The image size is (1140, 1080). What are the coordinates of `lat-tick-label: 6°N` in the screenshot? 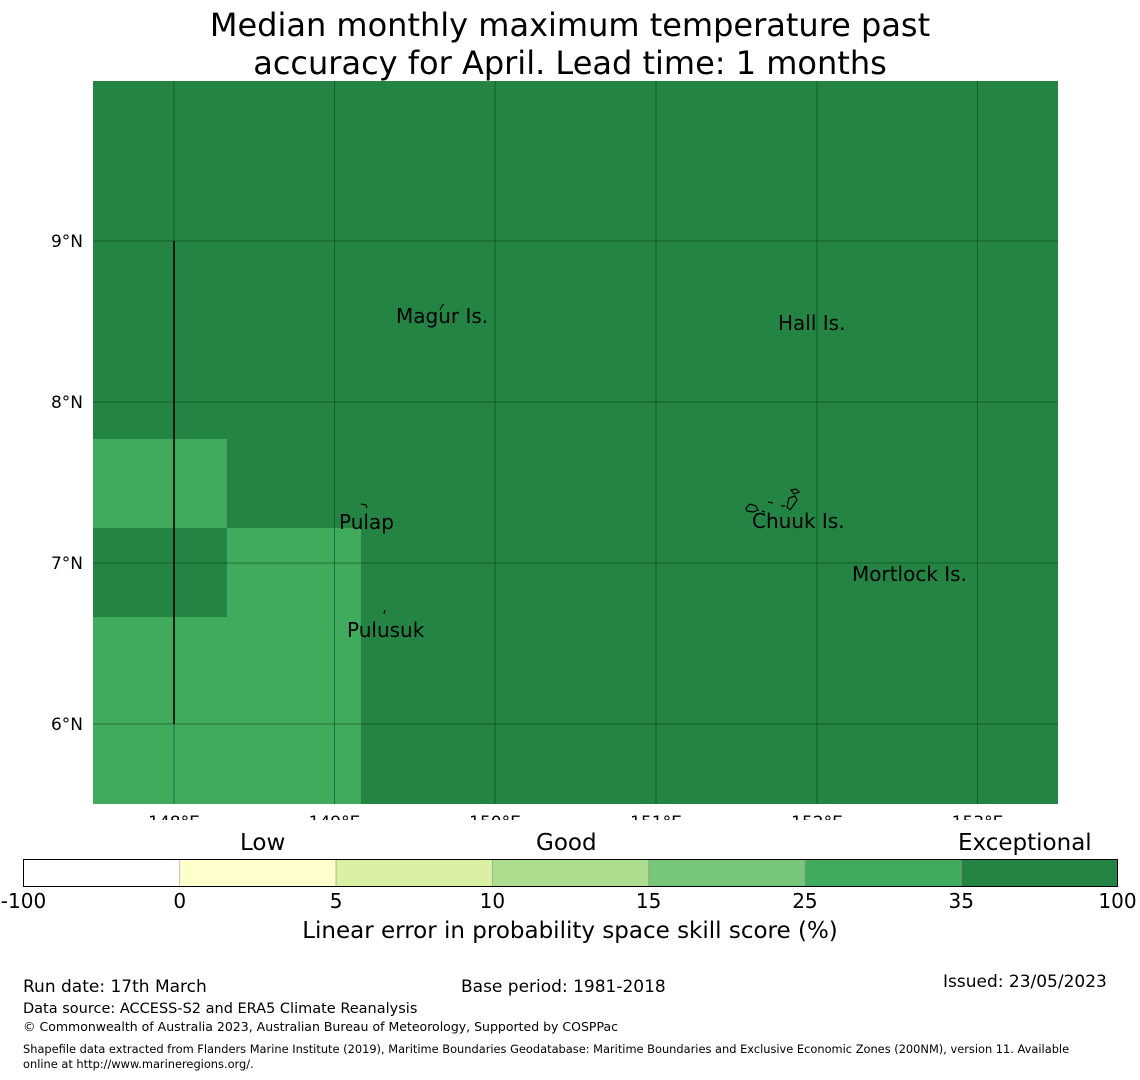 It's located at (67, 725).